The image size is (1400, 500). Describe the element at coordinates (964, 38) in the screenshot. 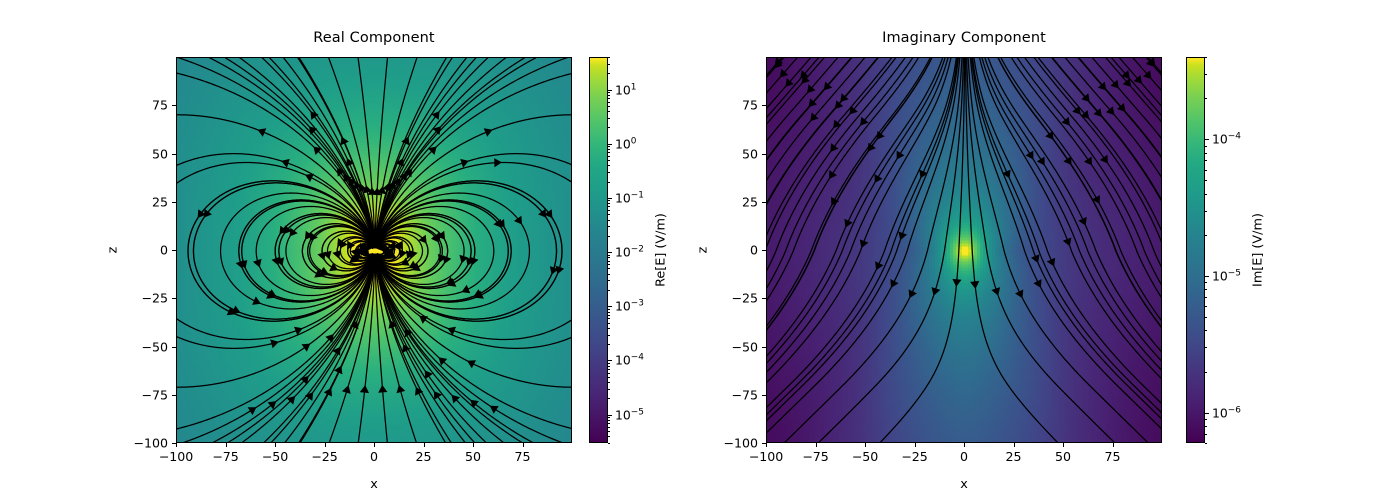

I see `panel-title-imaginary: Imaginary Component` at that location.